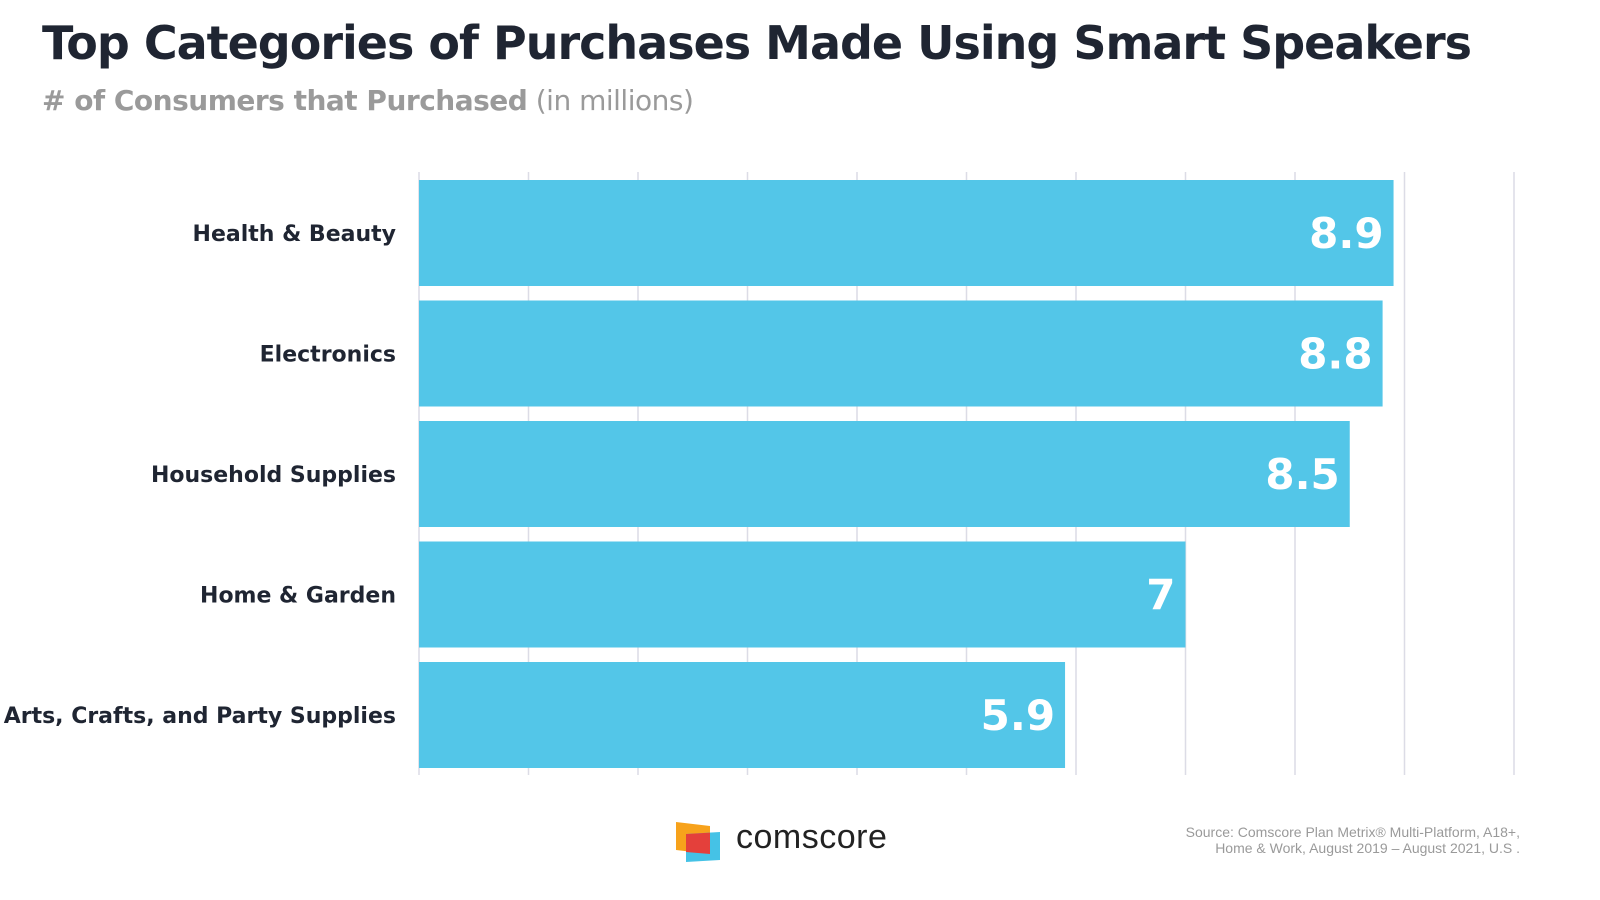 This screenshot has width=1600, height=900. Describe the element at coordinates (273, 475) in the screenshot. I see `category-label: Household Supplies` at that location.